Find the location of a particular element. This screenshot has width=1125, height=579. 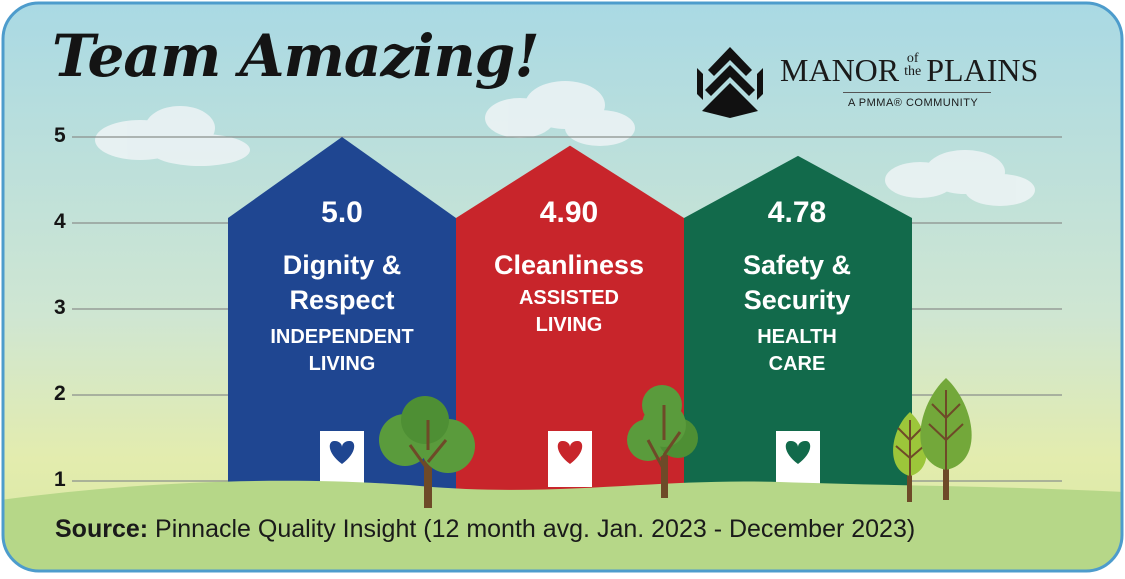

y-tick-label: 5 is located at coordinates (60, 135).